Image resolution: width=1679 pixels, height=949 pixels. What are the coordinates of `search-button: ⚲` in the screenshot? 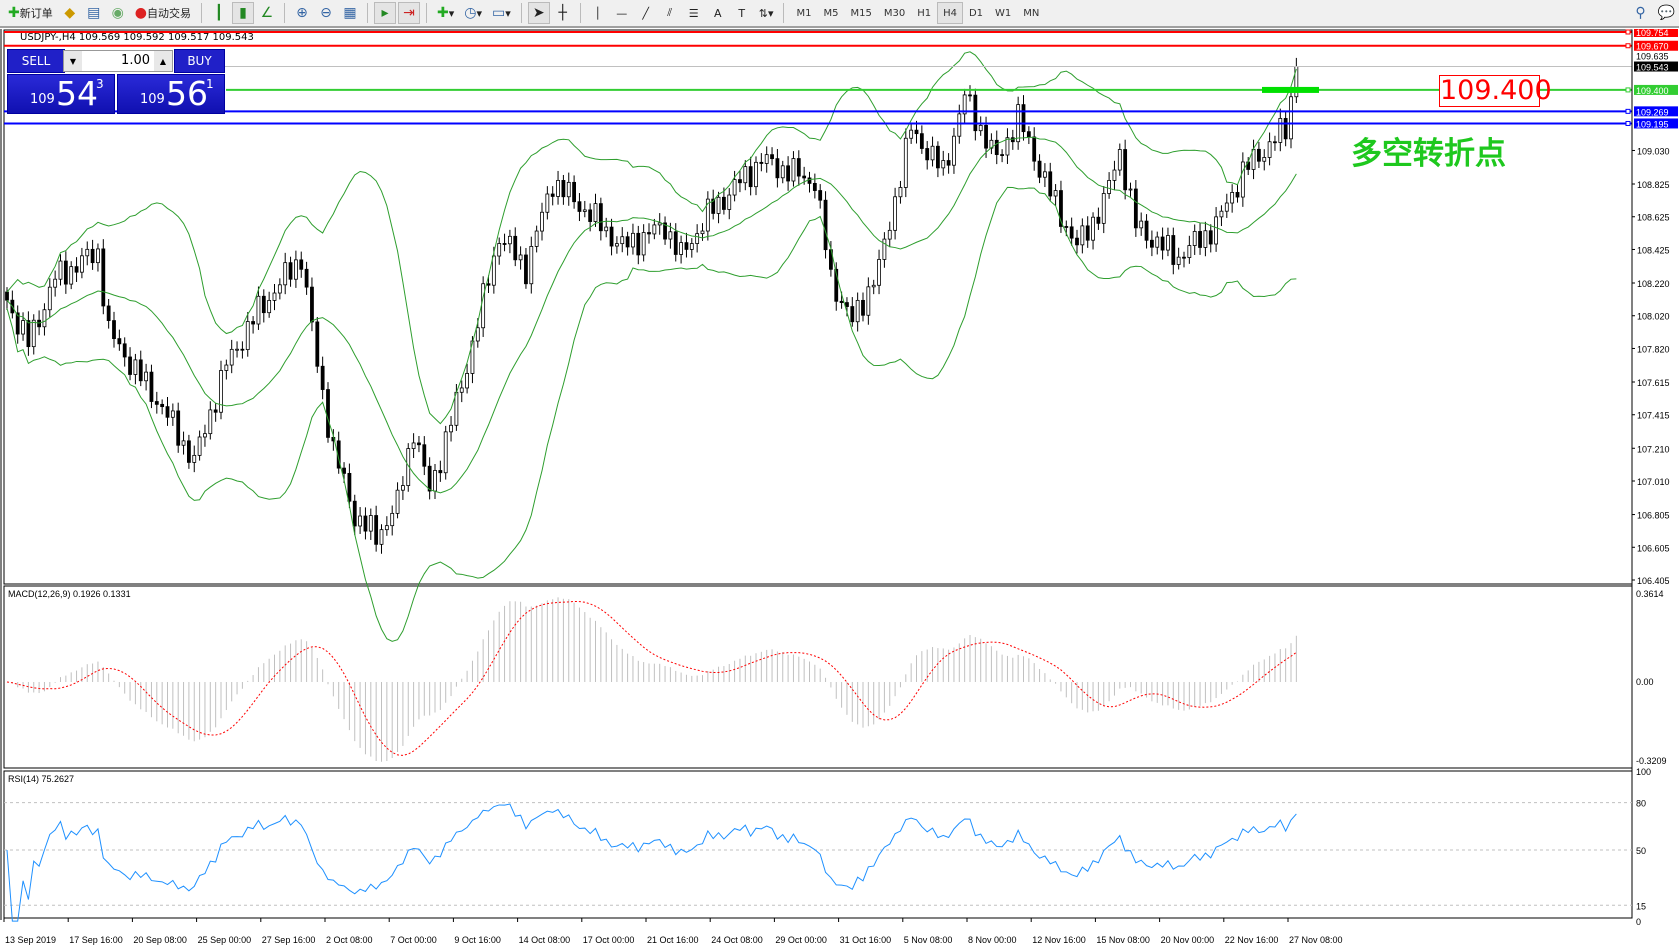 It's located at (1641, 13).